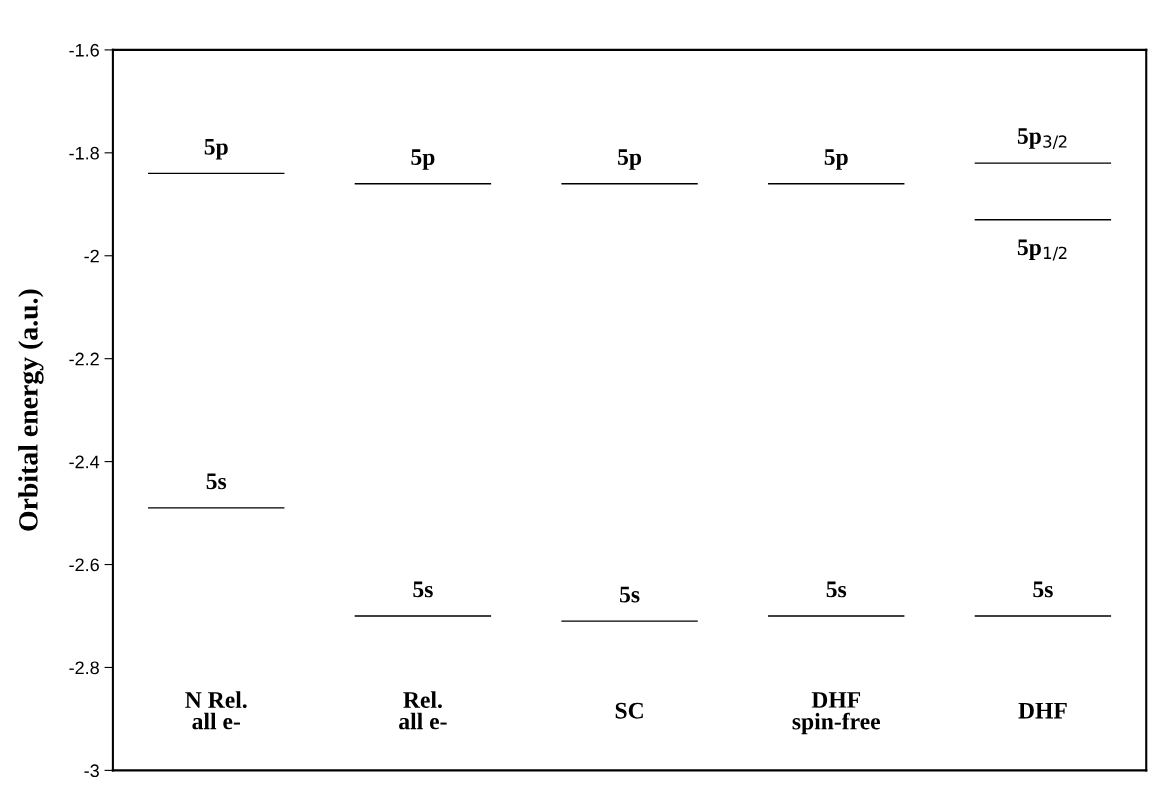 Image resolution: width=1152 pixels, height=805 pixels. What do you see at coordinates (91, 256) in the screenshot?
I see `y-tick-label: -2` at bounding box center [91, 256].